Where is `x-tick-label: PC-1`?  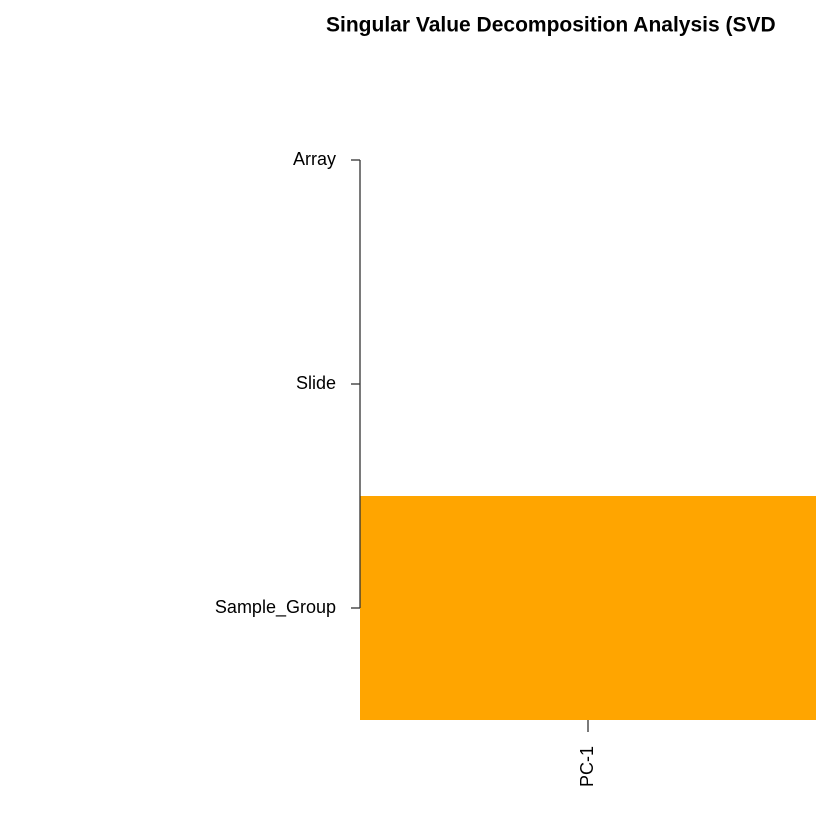 x-tick-label: PC-1 is located at coordinates (587, 766).